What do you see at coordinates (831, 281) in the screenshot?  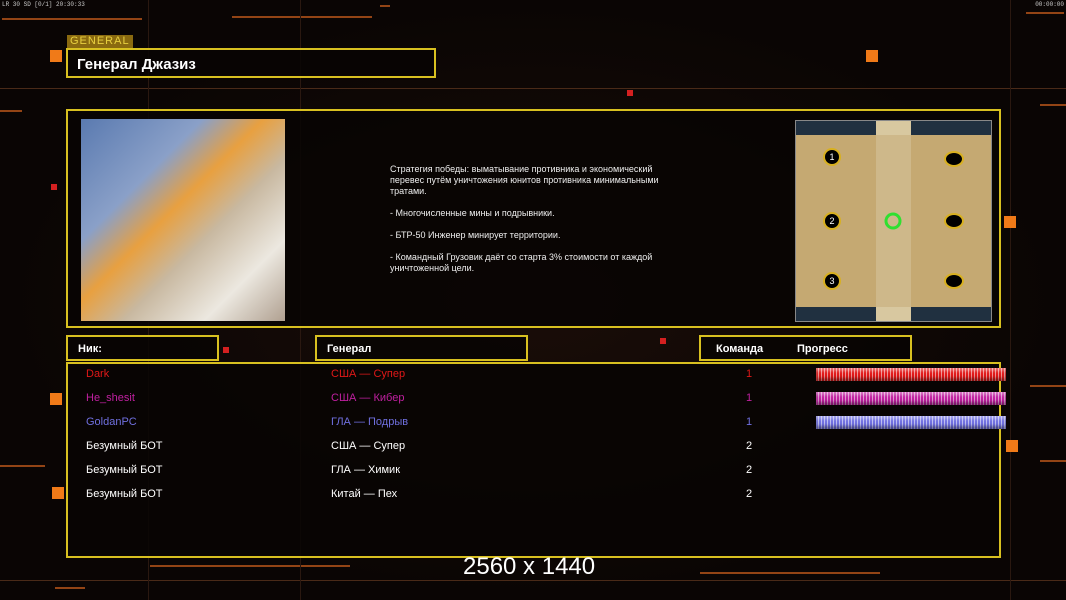 I see `map-slot-3: 3` at bounding box center [831, 281].